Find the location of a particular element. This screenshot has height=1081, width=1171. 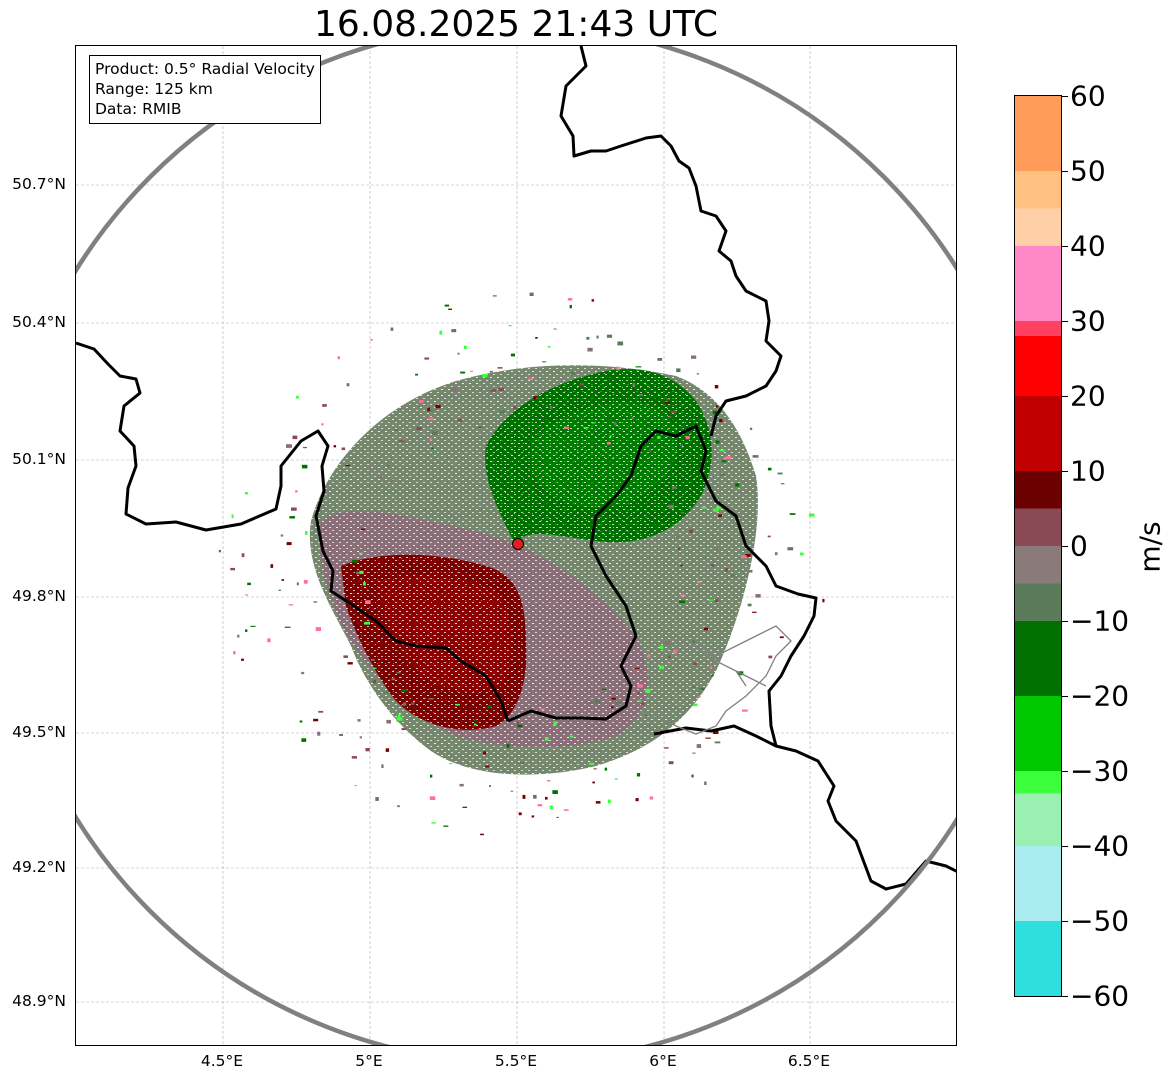

colorbar-tick-label: −50 is located at coordinates (1100, 921).